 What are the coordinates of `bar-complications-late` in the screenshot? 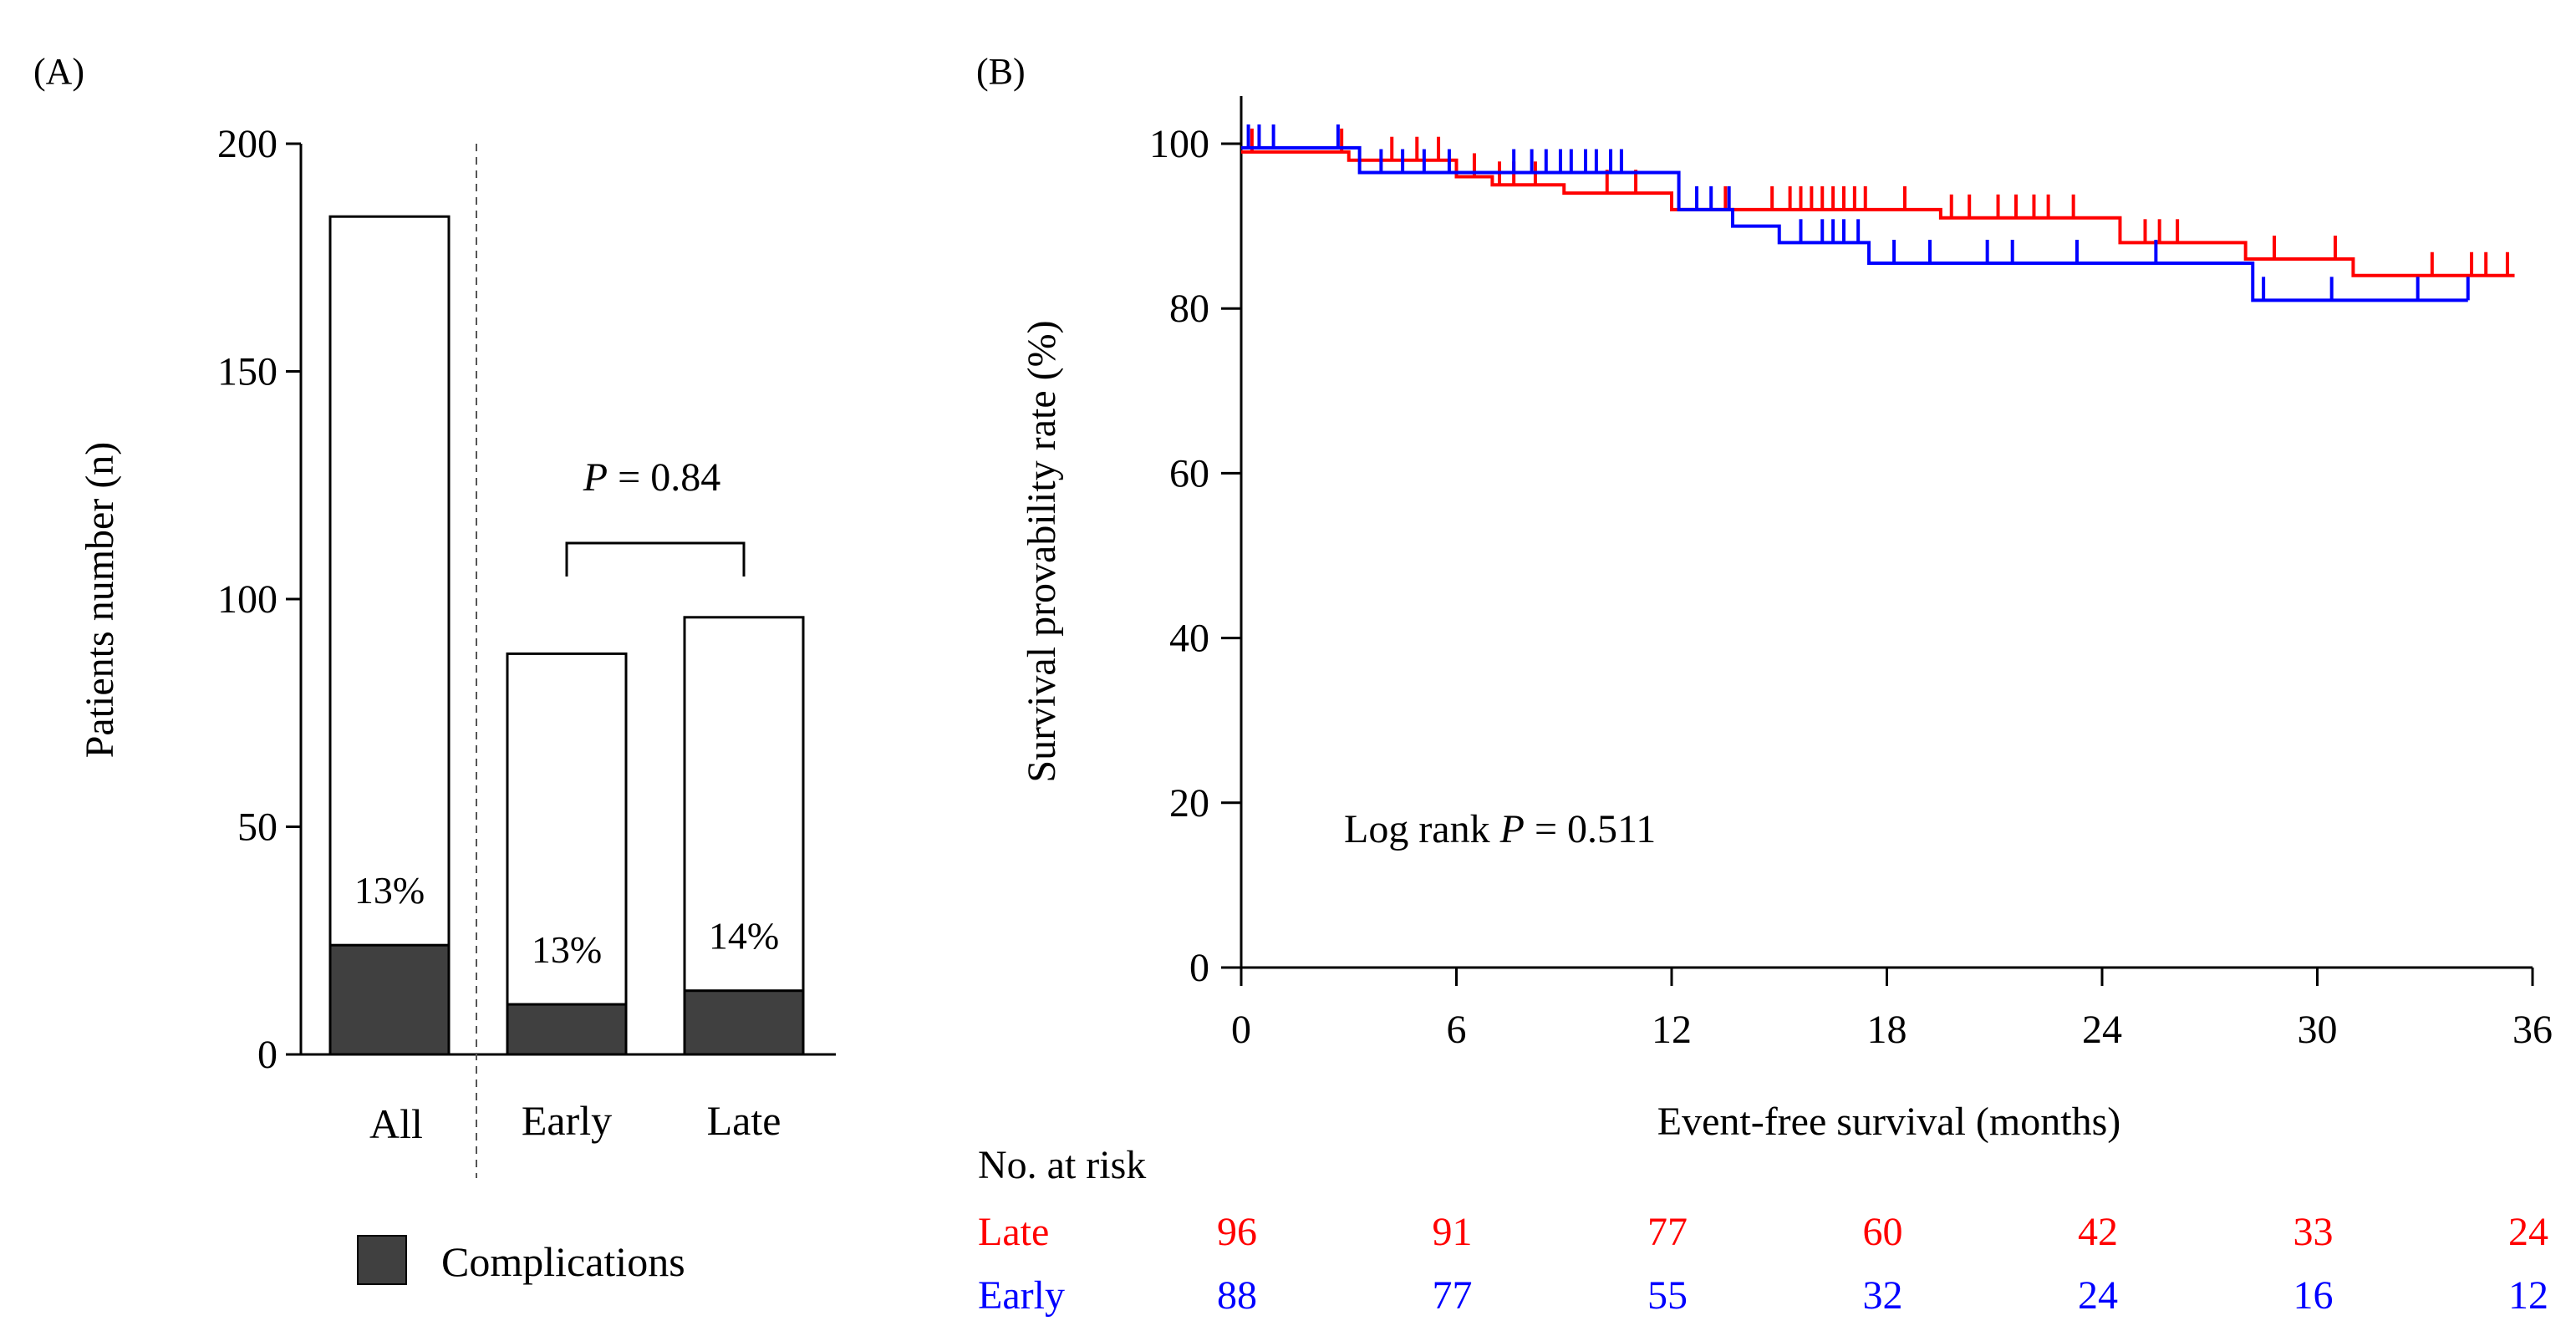 It's located at (744, 1022).